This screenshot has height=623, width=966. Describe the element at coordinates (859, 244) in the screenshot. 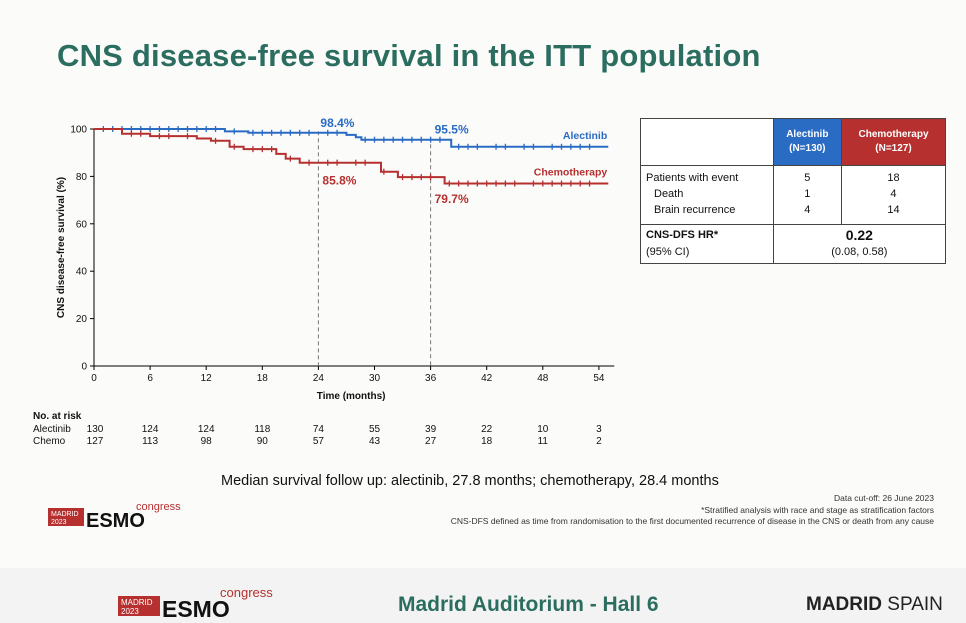

I see `hr-values: 0.22 (0.08, 0.58)` at that location.